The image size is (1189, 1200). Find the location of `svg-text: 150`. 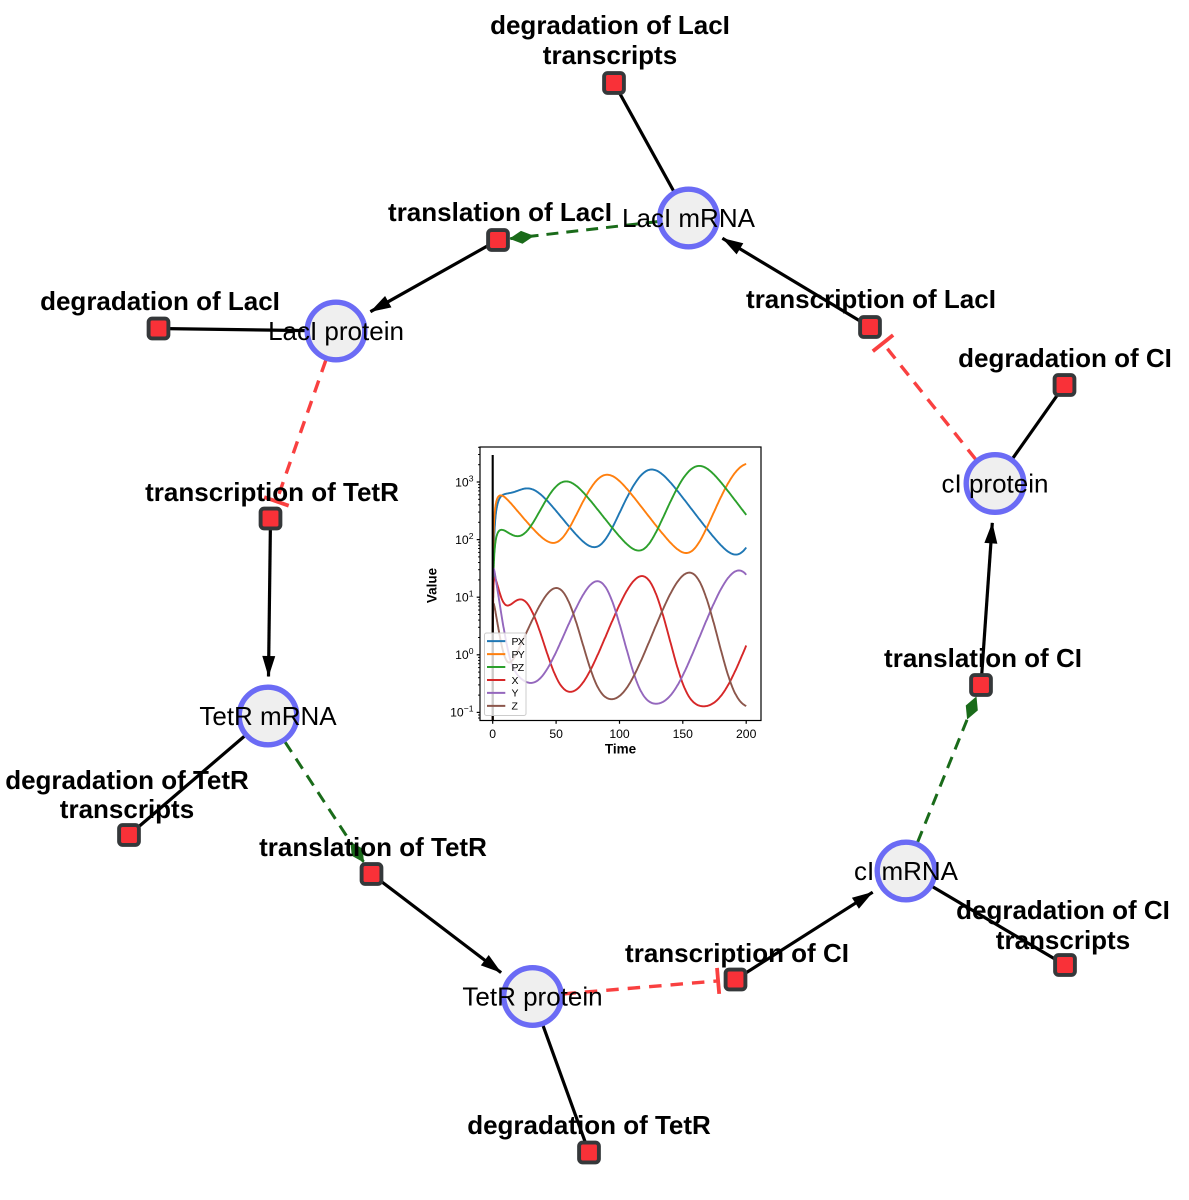

svg-text: 150 is located at coordinates (683, 734).